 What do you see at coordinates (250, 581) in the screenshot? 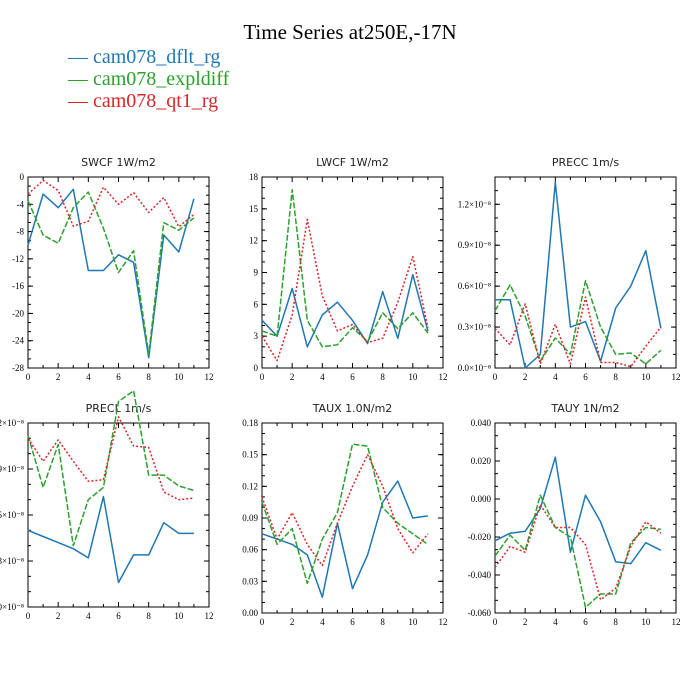
I see `y-tick-label: 0.03` at bounding box center [250, 581].